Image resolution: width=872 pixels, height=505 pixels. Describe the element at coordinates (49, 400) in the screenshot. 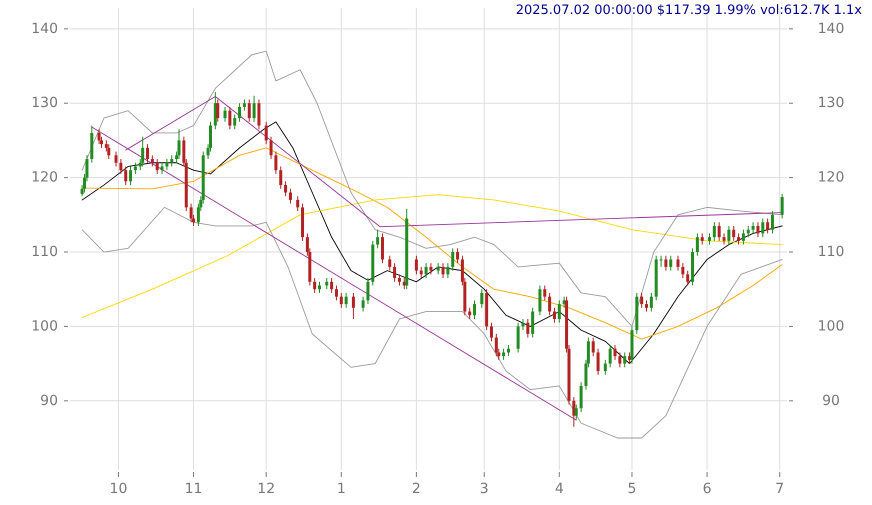

I see `y-tick-label: 90` at that location.